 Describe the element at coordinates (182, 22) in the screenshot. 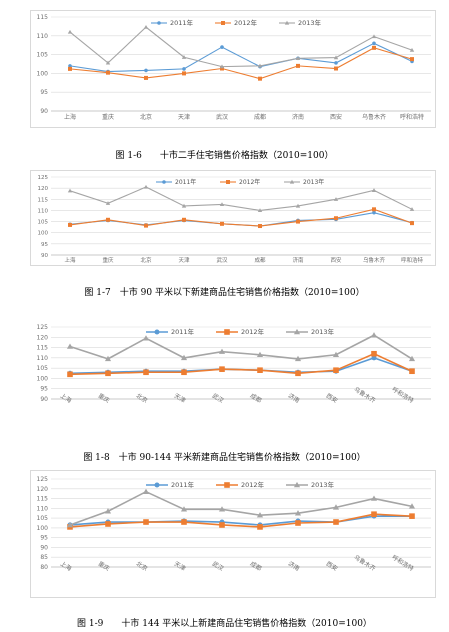

I see `chart-1-legend-0-label: 2011年` at that location.